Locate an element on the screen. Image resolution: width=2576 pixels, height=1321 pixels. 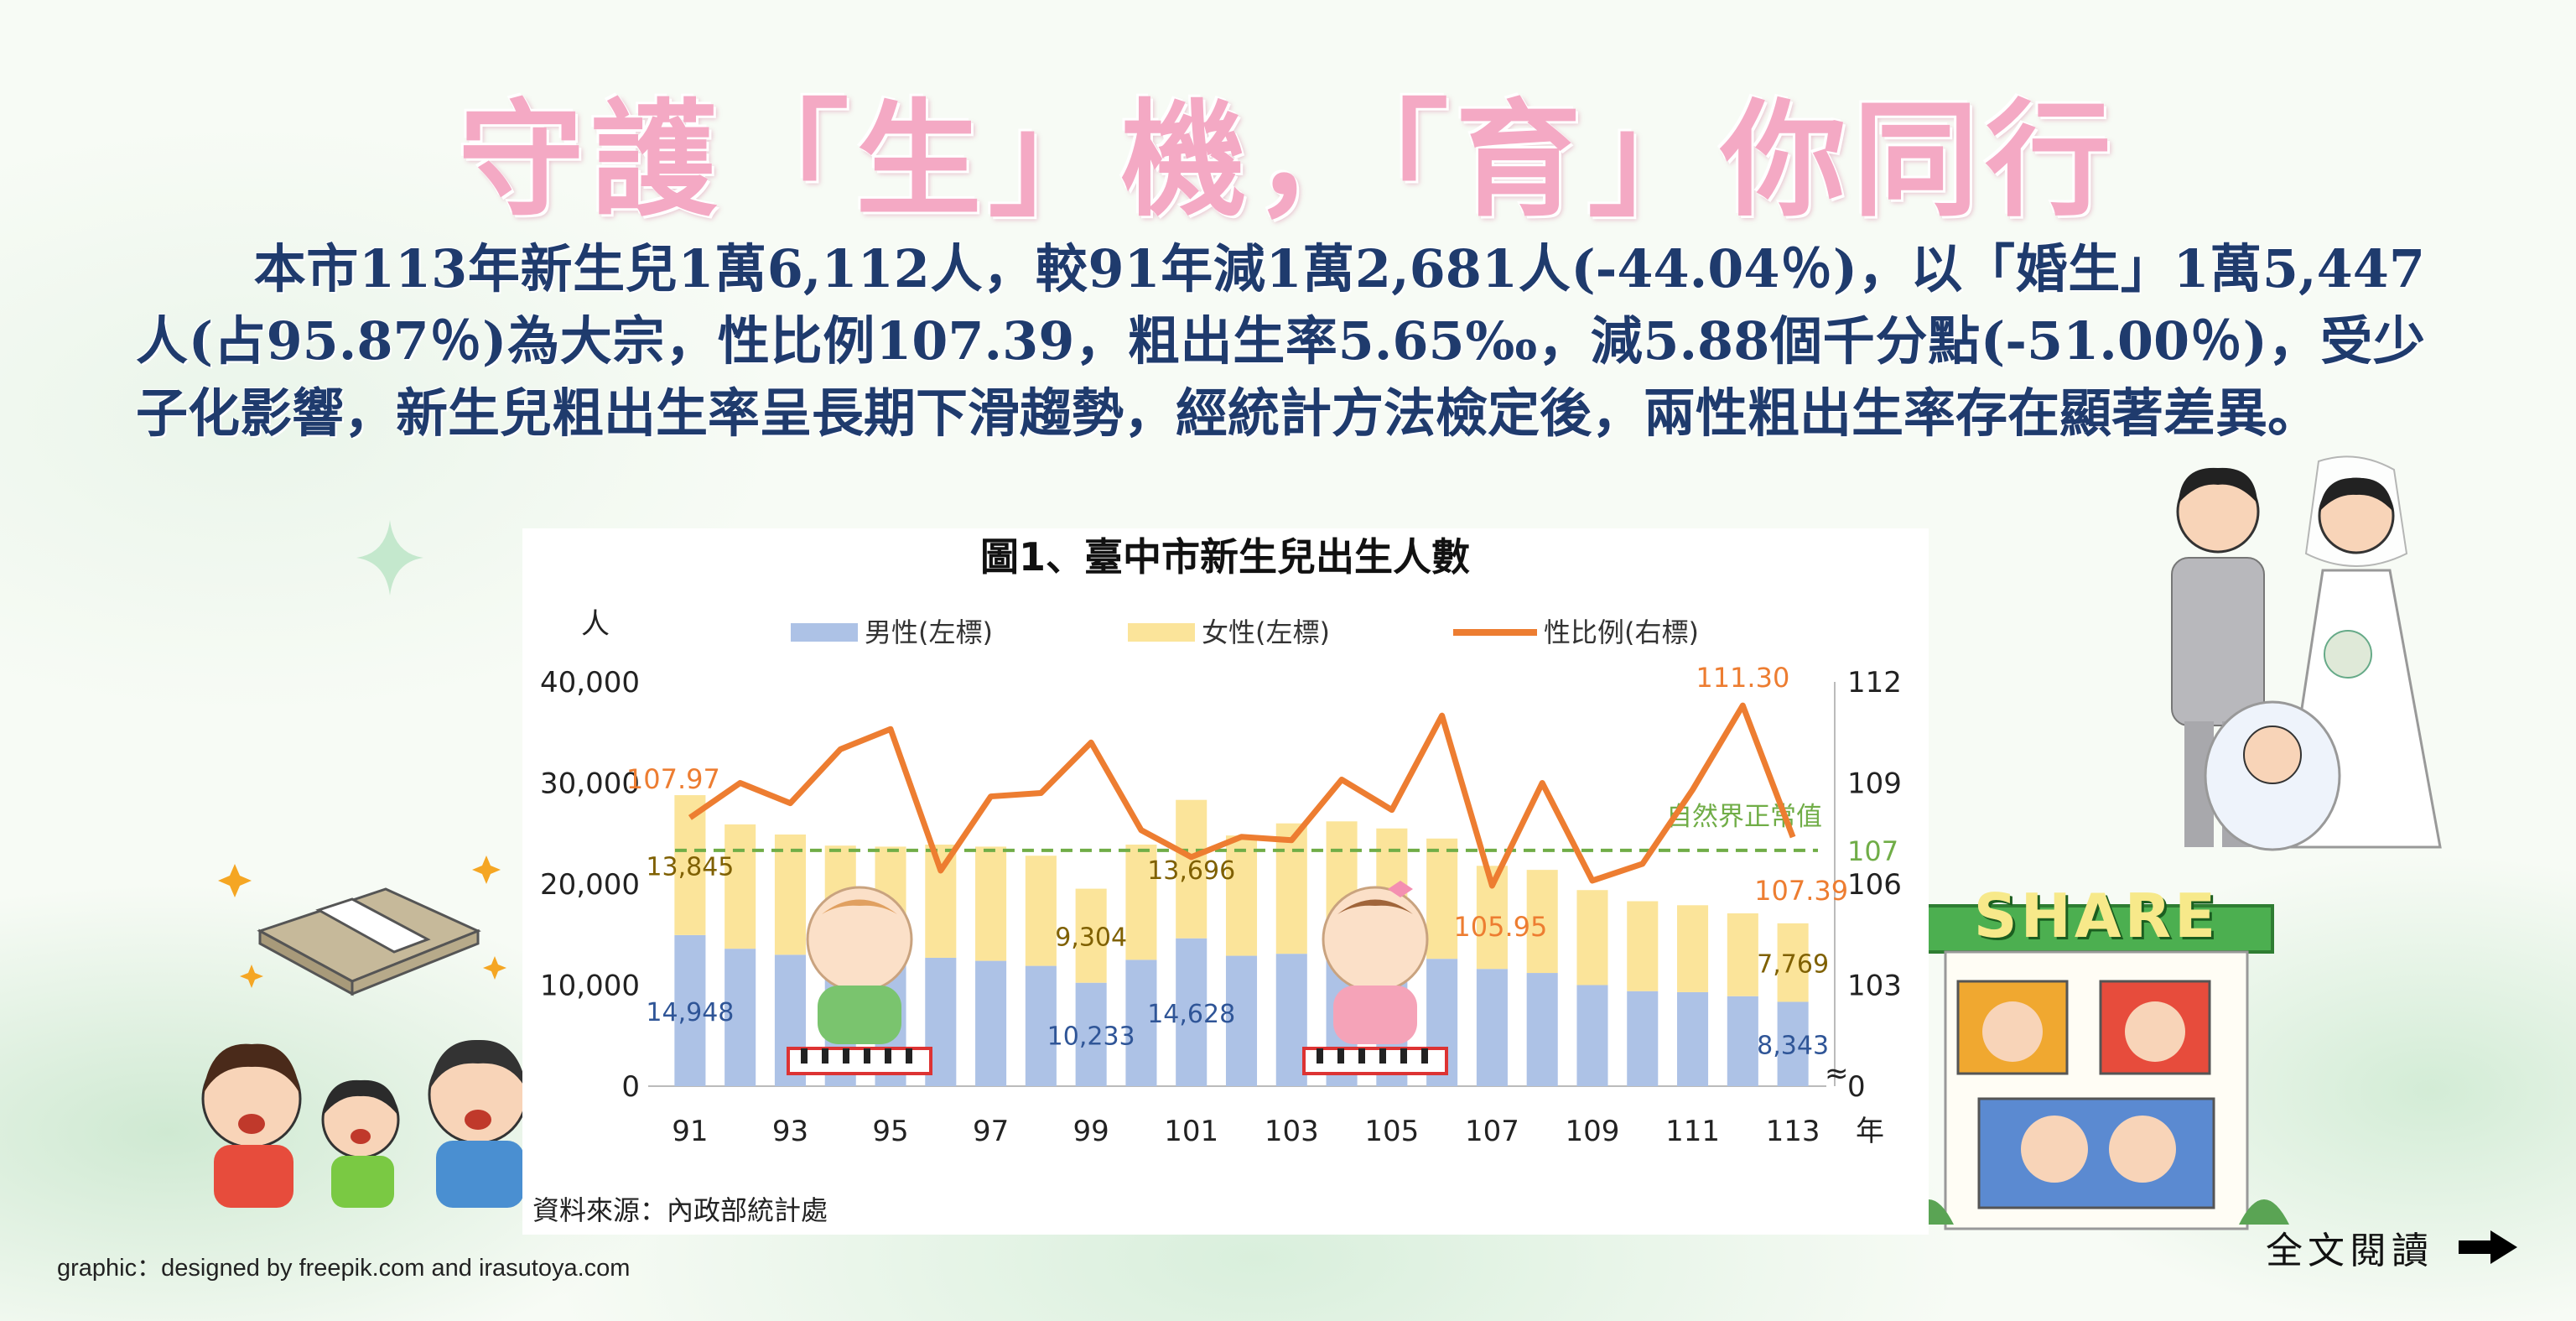
x-tick-label: 103 is located at coordinates (1292, 1131).